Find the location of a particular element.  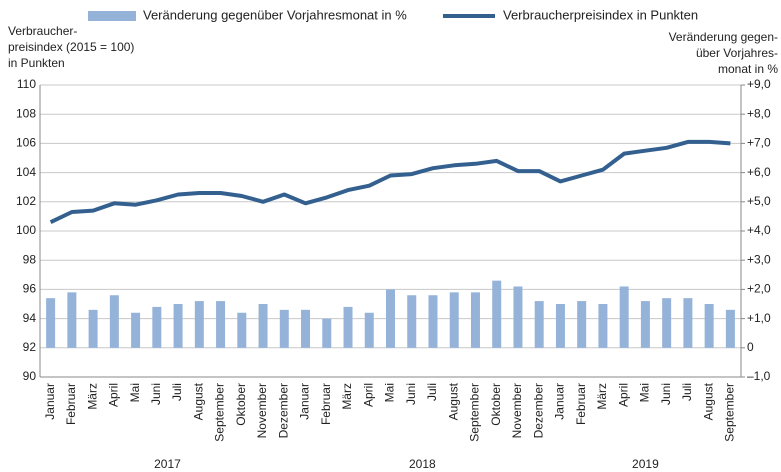

y-tick-label: 96 is located at coordinates (30, 289).